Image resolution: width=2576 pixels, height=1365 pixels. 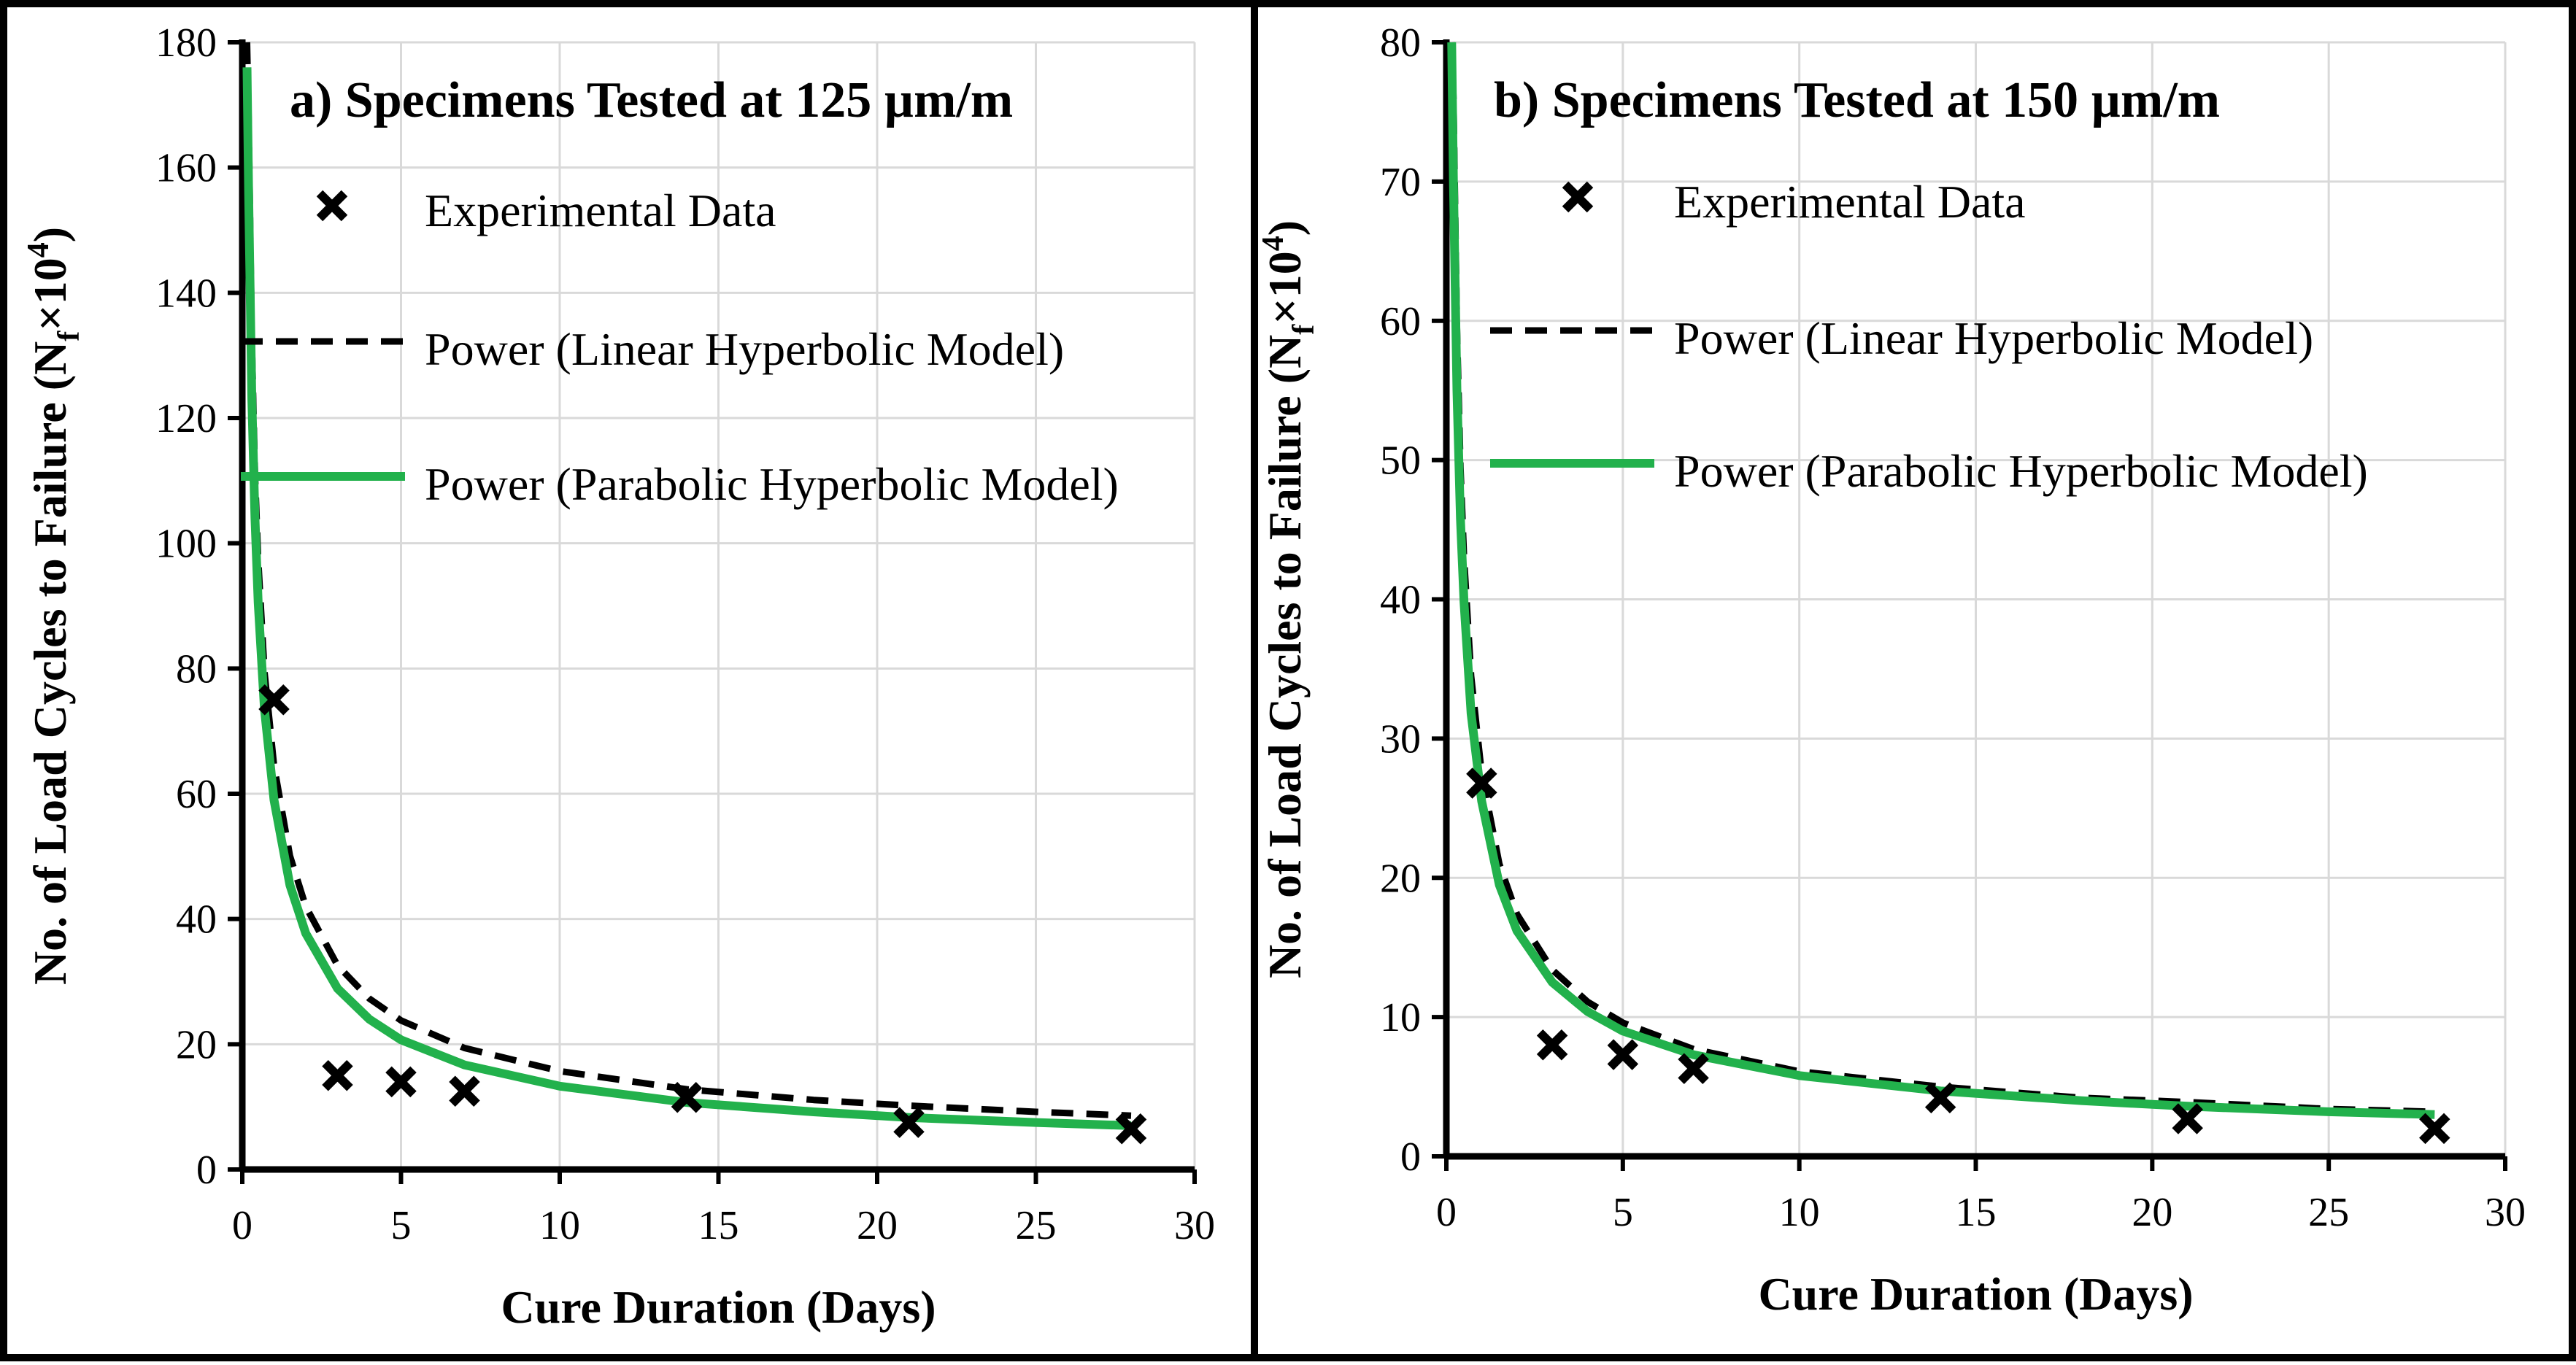 What do you see at coordinates (186, 293) in the screenshot?
I see `y-tick-label: 140` at bounding box center [186, 293].